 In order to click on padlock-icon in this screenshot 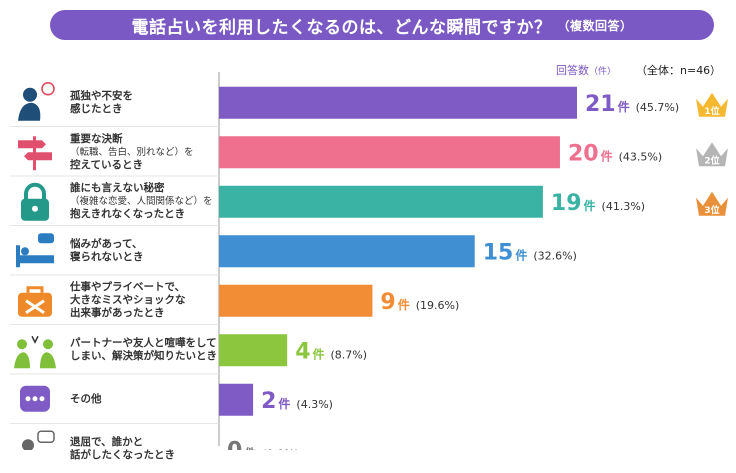, I will do `click(35, 201)`.